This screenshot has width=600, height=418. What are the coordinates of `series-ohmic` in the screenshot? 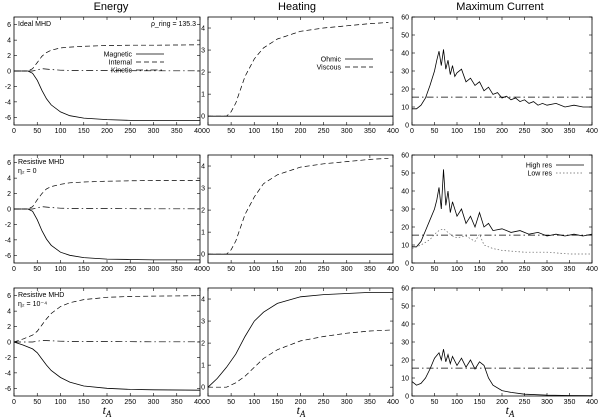 It's located at (300, 339).